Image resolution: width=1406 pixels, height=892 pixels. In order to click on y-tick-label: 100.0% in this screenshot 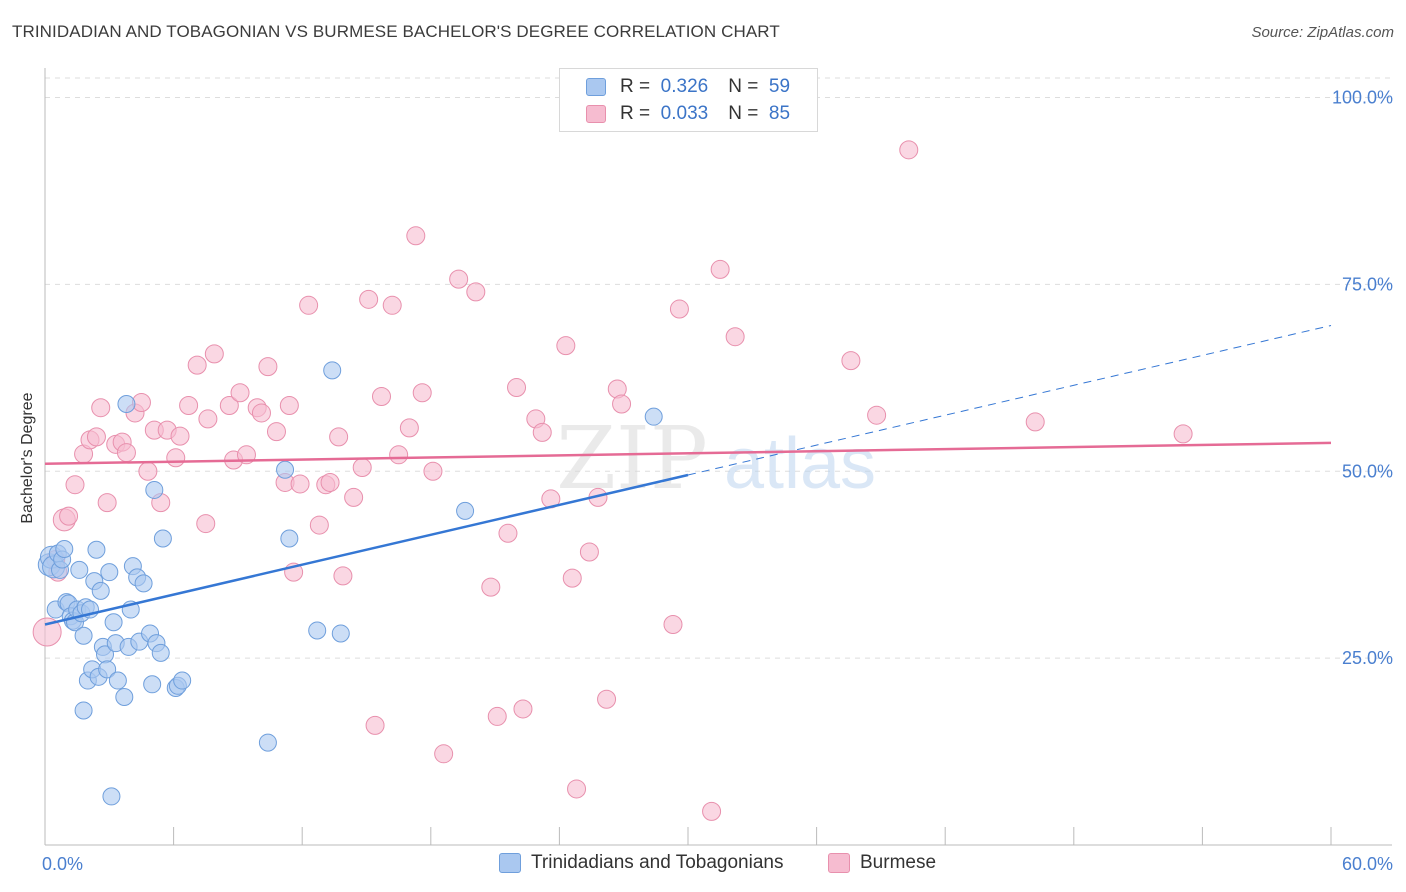, I will do `click(1362, 98)`.